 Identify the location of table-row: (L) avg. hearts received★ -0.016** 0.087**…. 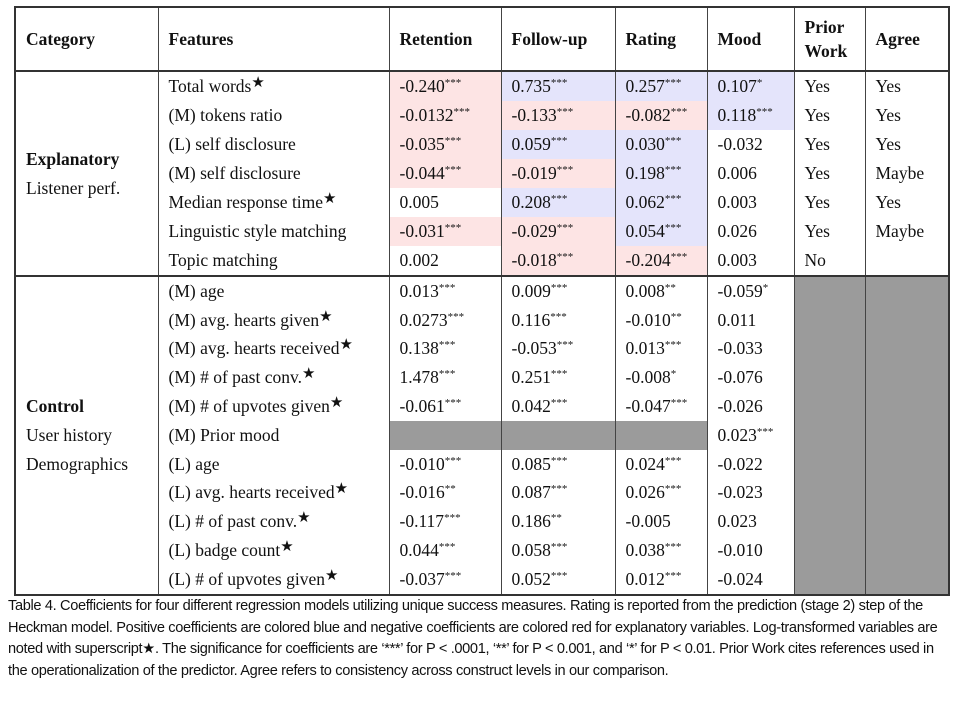
(482, 493).